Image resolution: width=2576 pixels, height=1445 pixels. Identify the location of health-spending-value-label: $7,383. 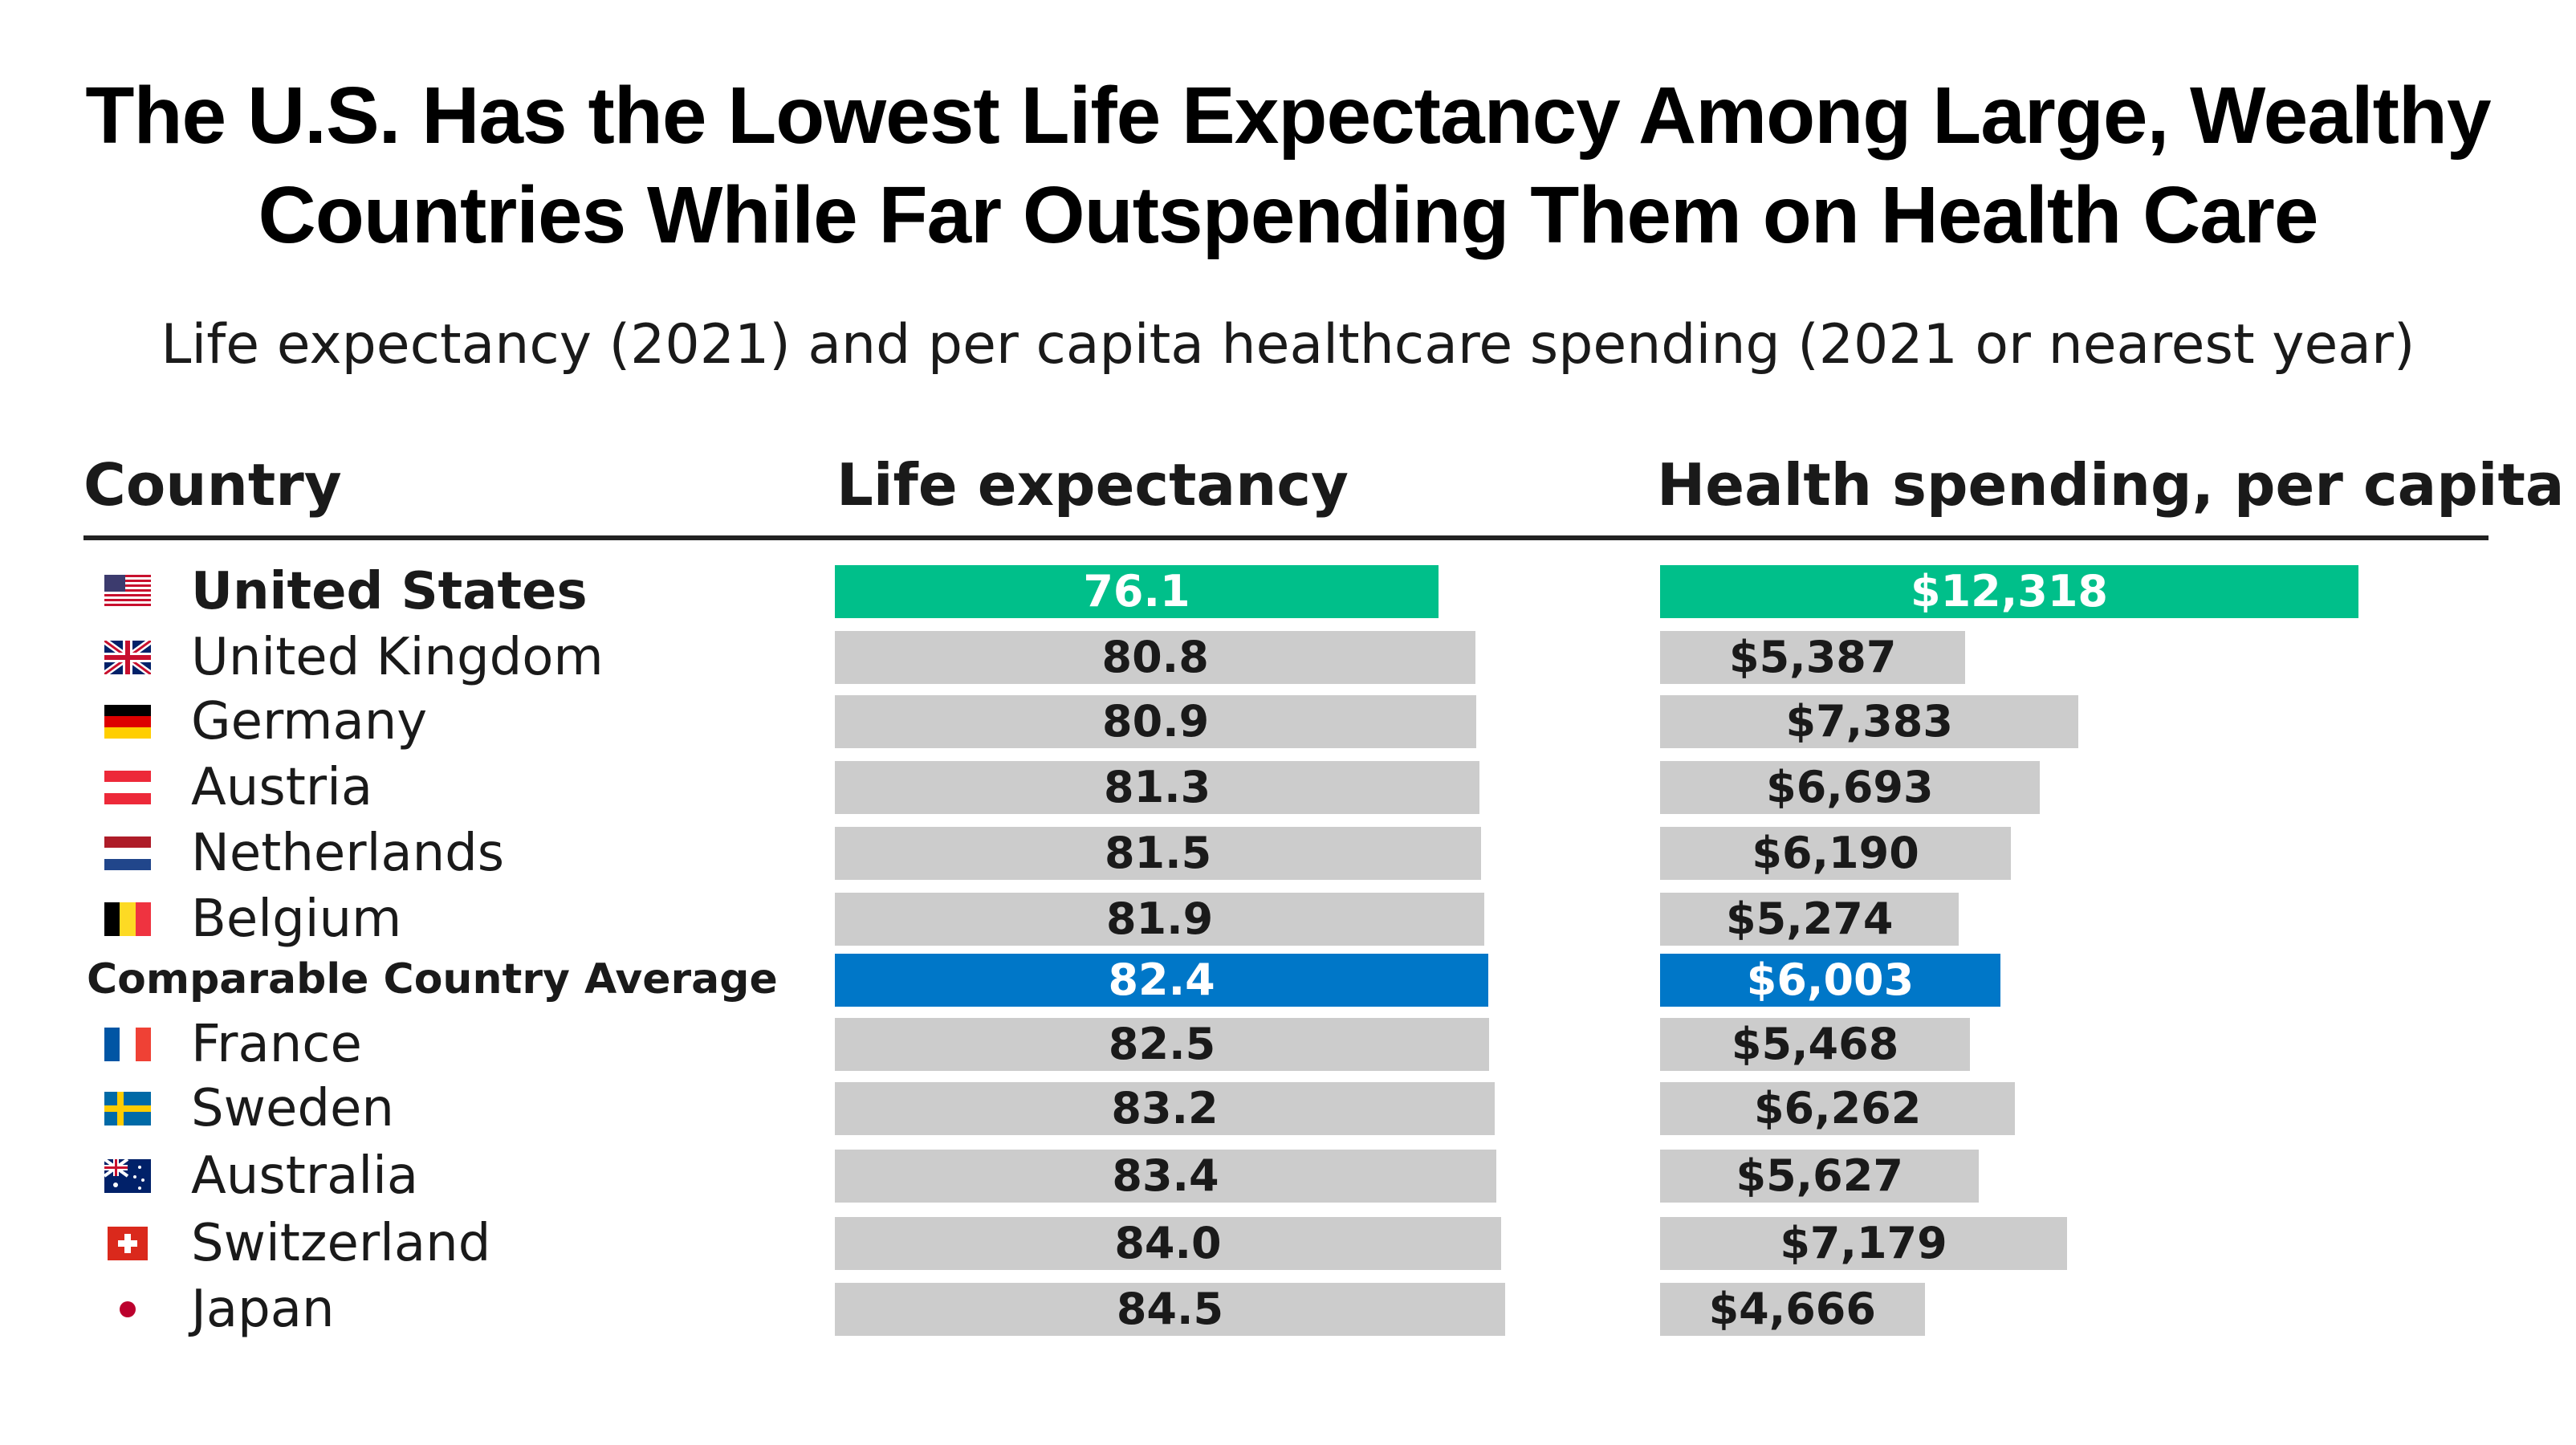
(1869, 721).